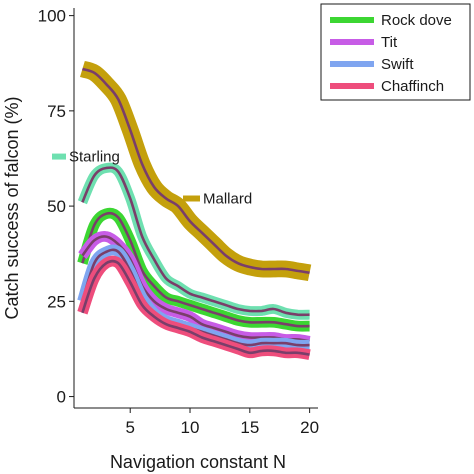 The image size is (474, 474). Describe the element at coordinates (94, 157) in the screenshot. I see `annotation-label-starling: Starling` at that location.